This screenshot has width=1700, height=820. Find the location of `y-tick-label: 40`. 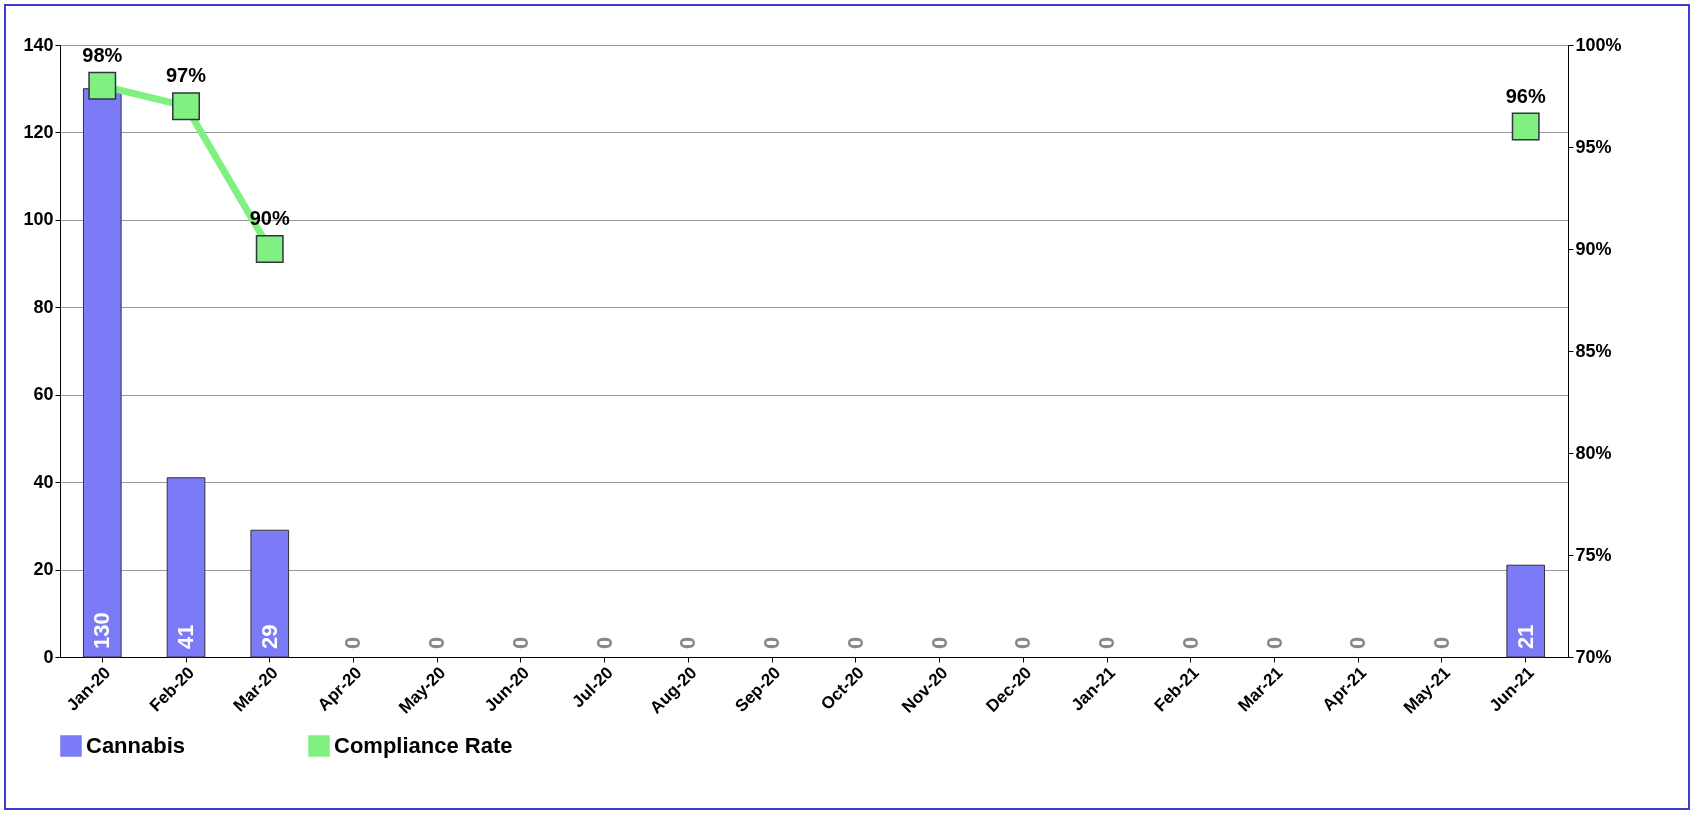

y-tick-label: 40 is located at coordinates (43, 481).